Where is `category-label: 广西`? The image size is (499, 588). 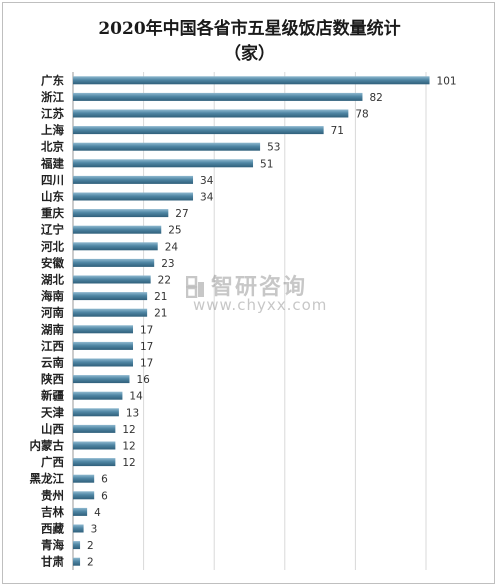 category-label: 广西 is located at coordinates (52, 462).